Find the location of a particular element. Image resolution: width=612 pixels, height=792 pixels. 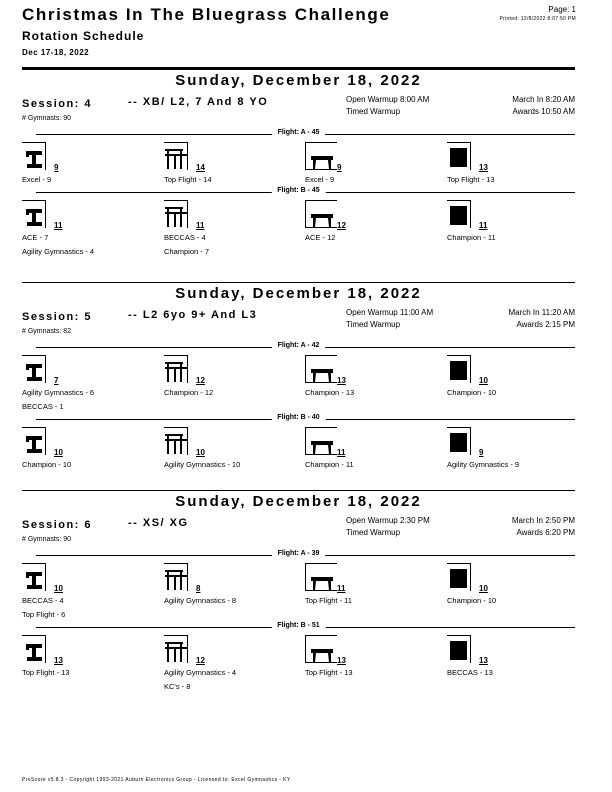

timed-warmup: Timed Warmup is located at coordinates (373, 532).